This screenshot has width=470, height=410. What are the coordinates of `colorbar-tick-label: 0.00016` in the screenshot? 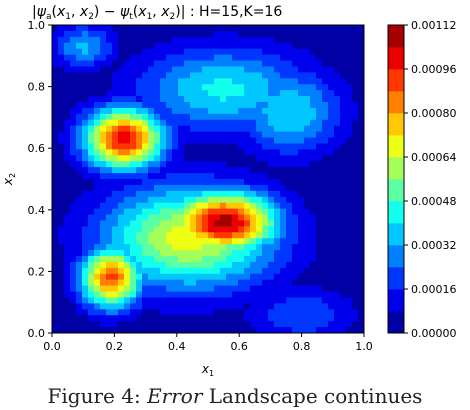 It's located at (434, 289).